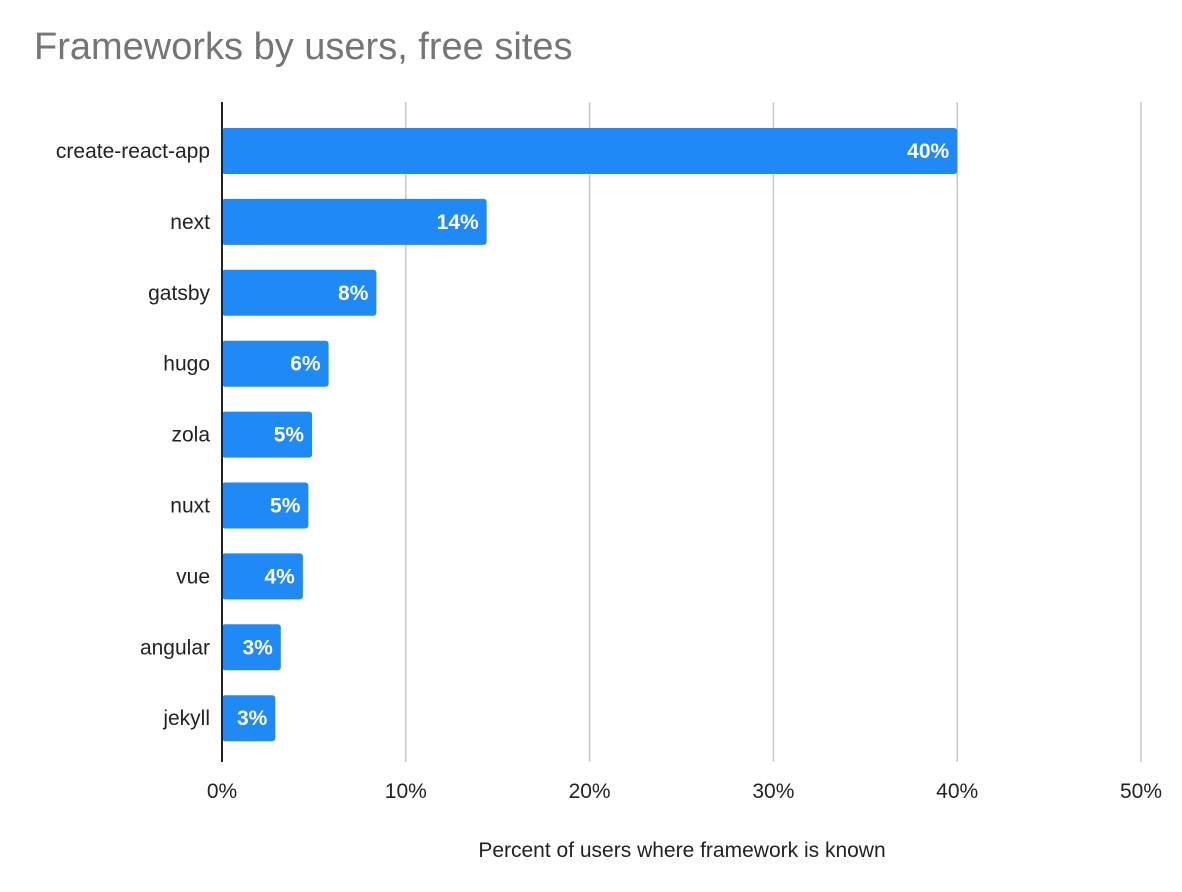 This screenshot has height=892, width=1182. What do you see at coordinates (773, 791) in the screenshot?
I see `x-tick-label: 30%` at bounding box center [773, 791].